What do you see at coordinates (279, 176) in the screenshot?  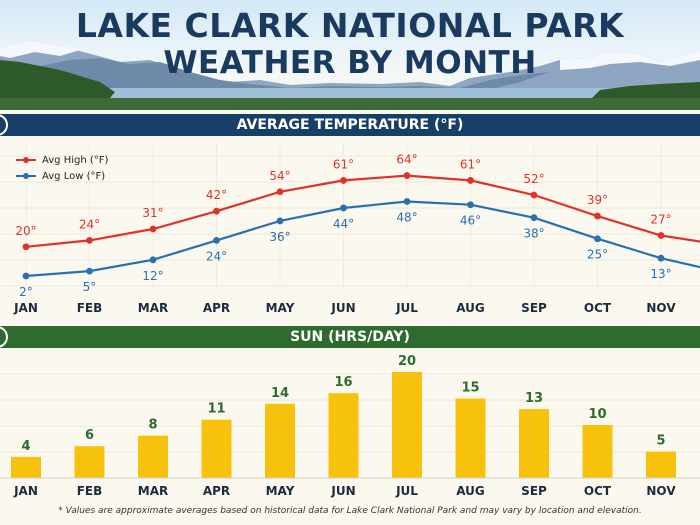 I see `data-label: 54°` at bounding box center [279, 176].